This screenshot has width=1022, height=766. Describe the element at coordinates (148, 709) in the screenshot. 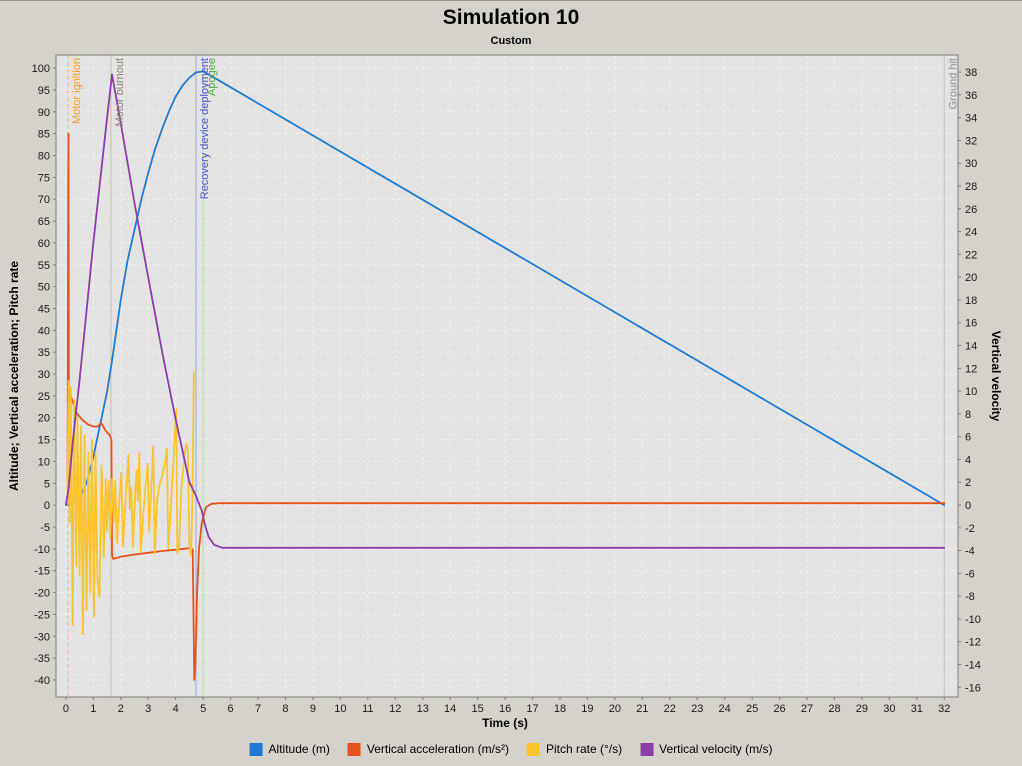

I see `svg-text: 3` at that location.